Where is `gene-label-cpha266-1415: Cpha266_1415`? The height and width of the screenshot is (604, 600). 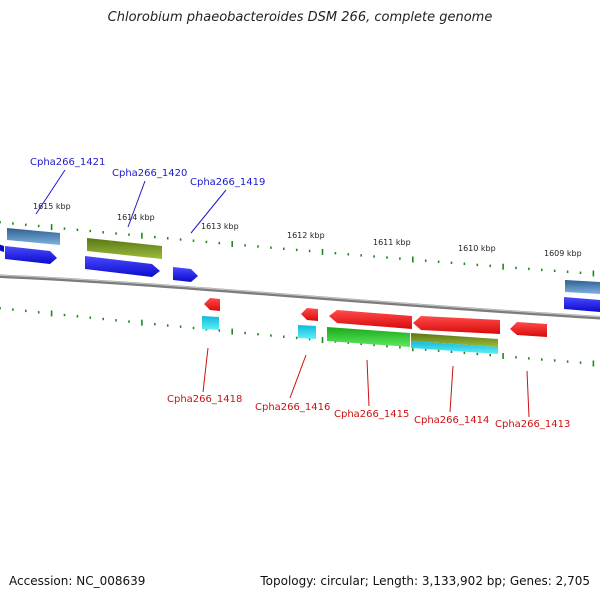 gene-label-cpha266-1415: Cpha266_1415 is located at coordinates (371, 414).